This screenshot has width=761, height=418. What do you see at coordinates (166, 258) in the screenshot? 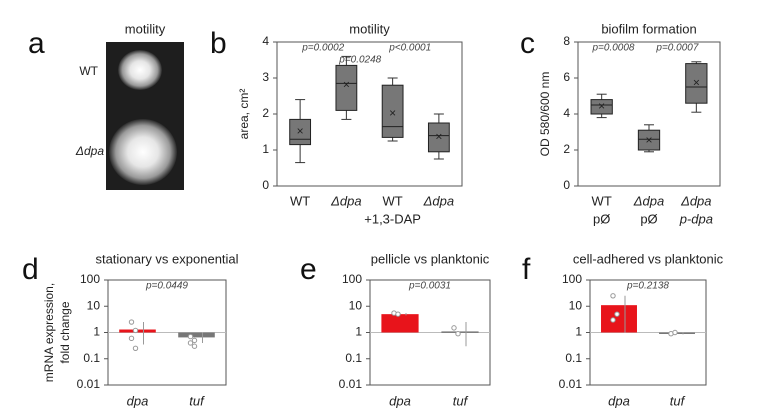
I see `chart-title: stationary vs exponential` at bounding box center [166, 258].